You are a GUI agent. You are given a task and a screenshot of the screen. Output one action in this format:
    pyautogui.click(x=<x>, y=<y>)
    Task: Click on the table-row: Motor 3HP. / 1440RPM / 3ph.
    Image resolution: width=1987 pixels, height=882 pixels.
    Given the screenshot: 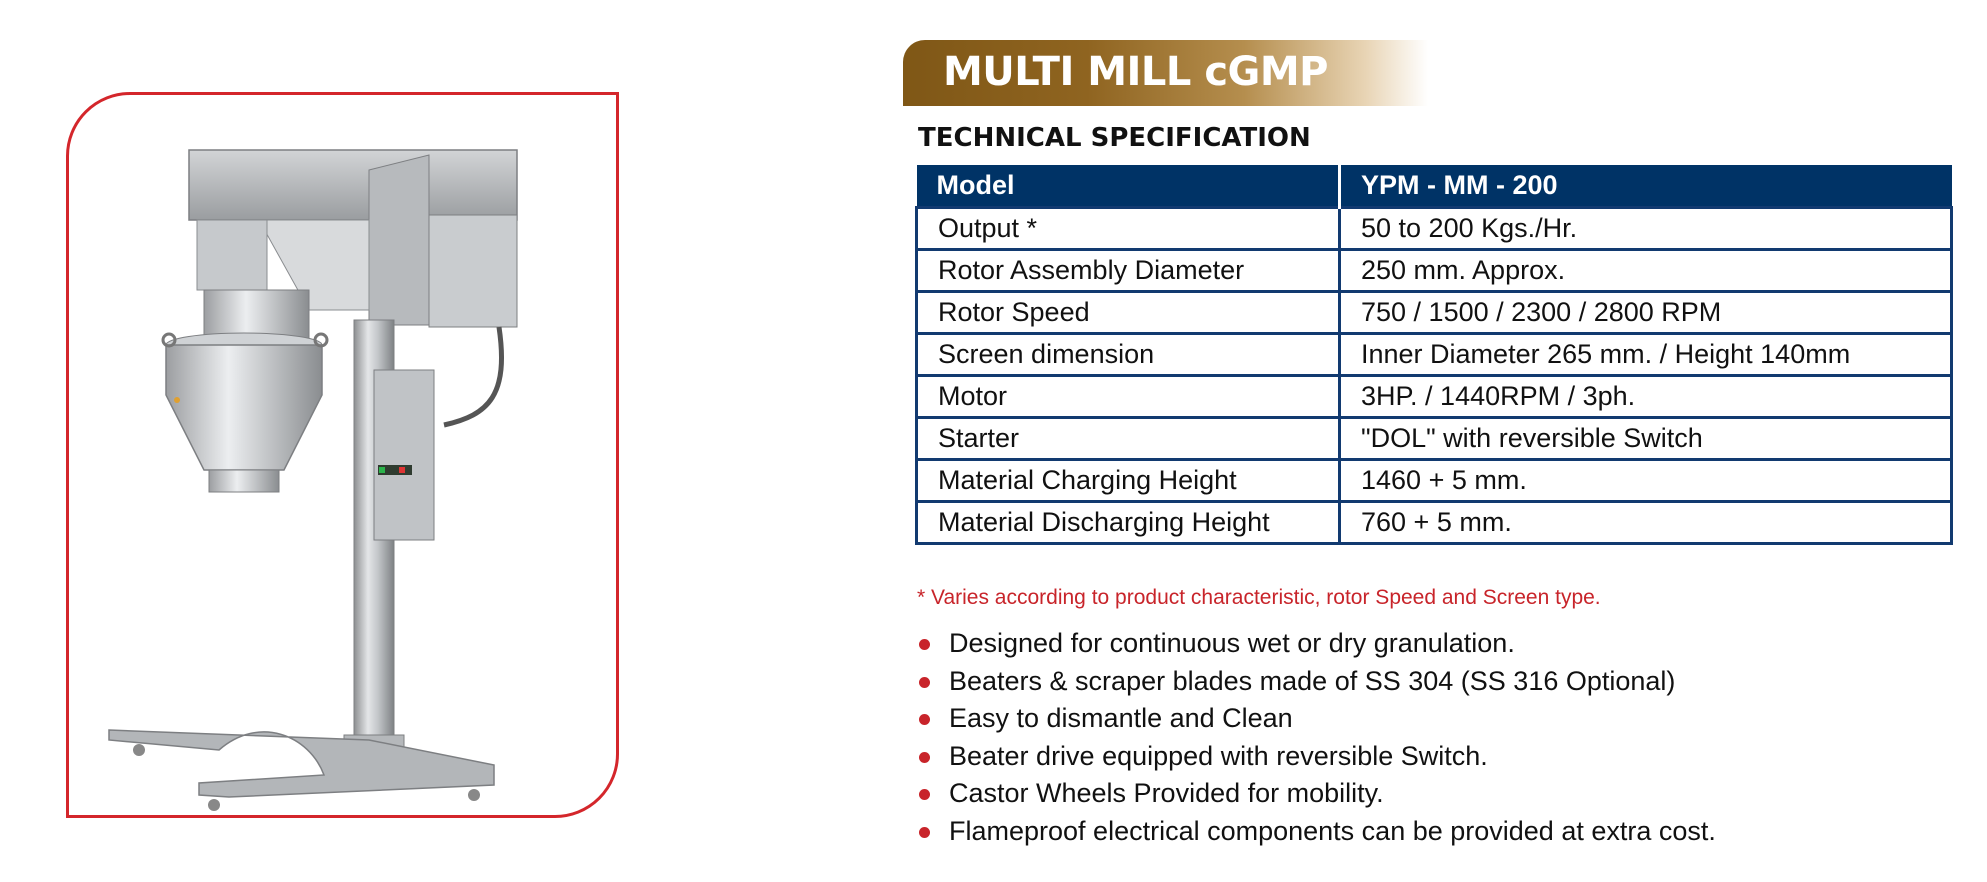 What is the action you would take?
    pyautogui.click(x=1434, y=396)
    